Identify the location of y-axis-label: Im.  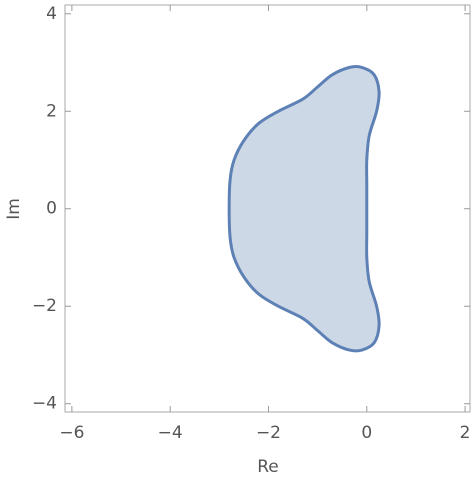
(14, 209).